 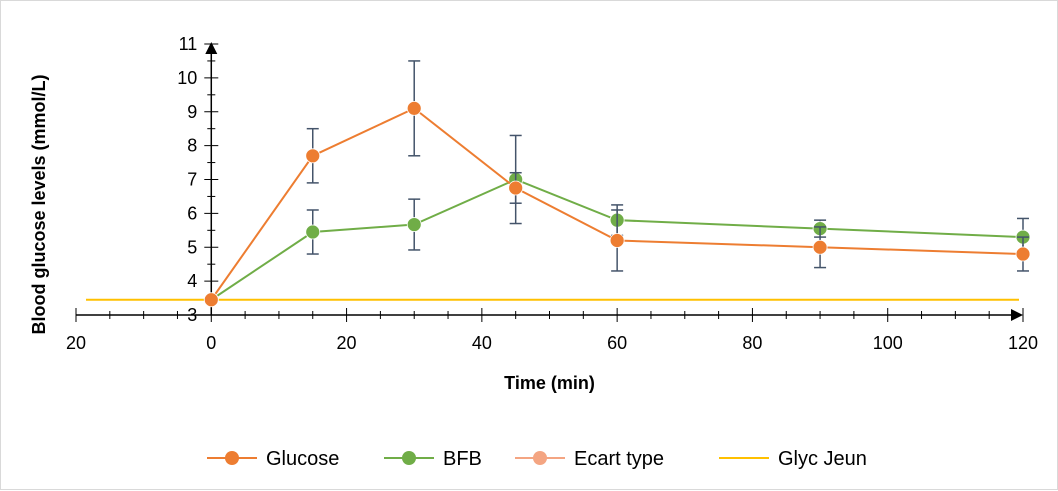 I want to click on y-tick-label: 11, so click(x=188, y=44).